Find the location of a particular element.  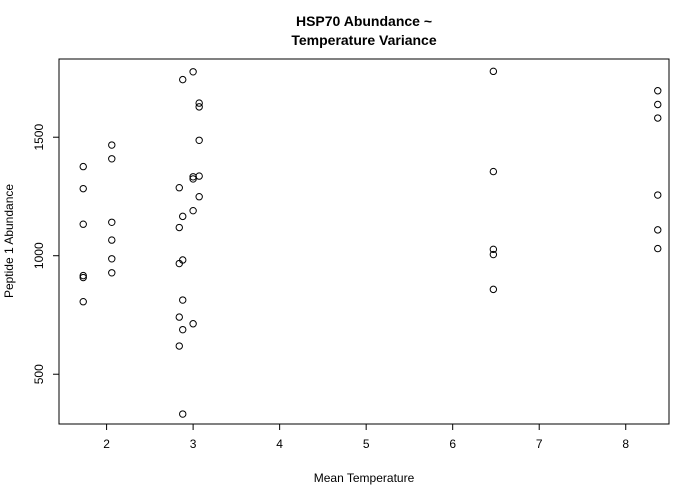

y-tick-label: 1500 is located at coordinates (39, 137).